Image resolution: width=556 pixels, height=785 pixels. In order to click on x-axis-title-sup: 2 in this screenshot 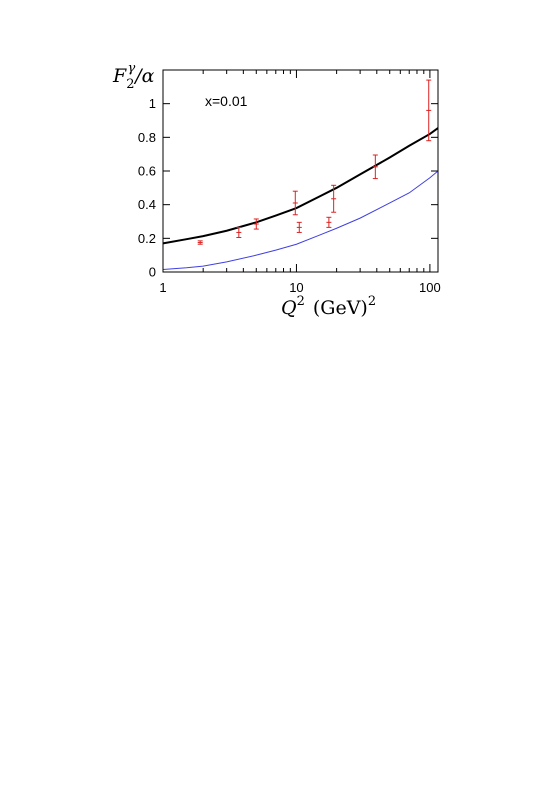, I will do `click(301, 301)`.